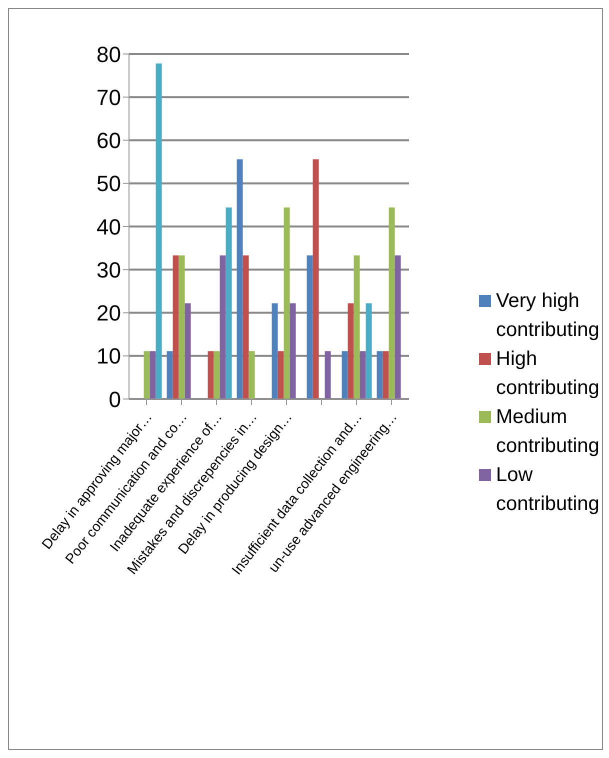 This screenshot has height=758, width=609. I want to click on y-tick-label: 40, so click(108, 227).